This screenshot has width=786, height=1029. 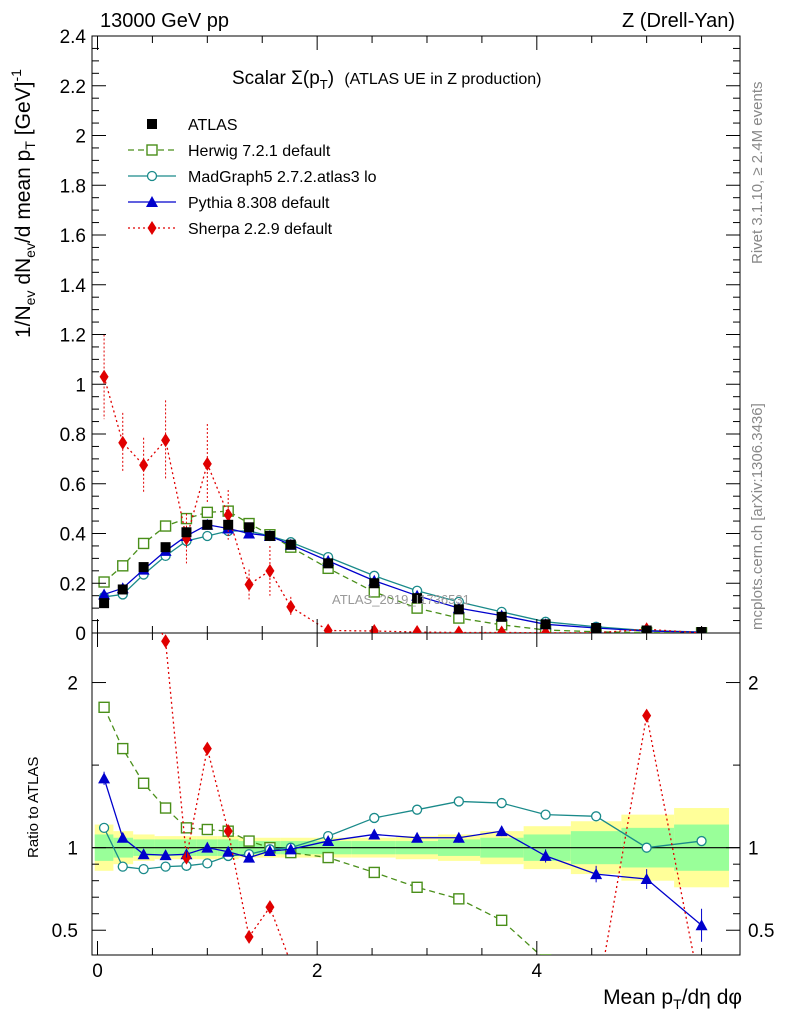 What do you see at coordinates (259, 203) in the screenshot?
I see `legend-label: Pythia 8.308 default` at bounding box center [259, 203].